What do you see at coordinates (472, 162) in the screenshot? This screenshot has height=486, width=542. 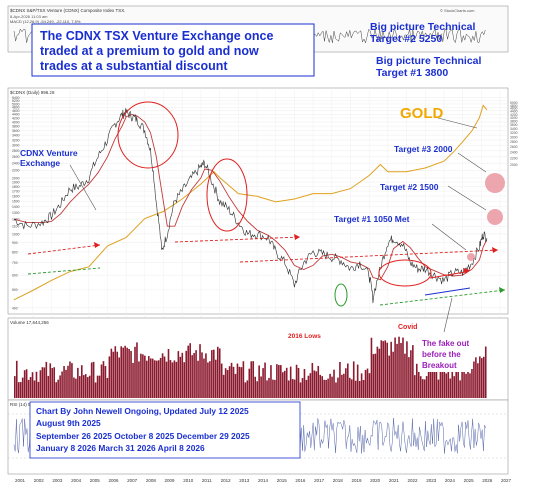 I see `arrow-target3` at bounding box center [472, 162].